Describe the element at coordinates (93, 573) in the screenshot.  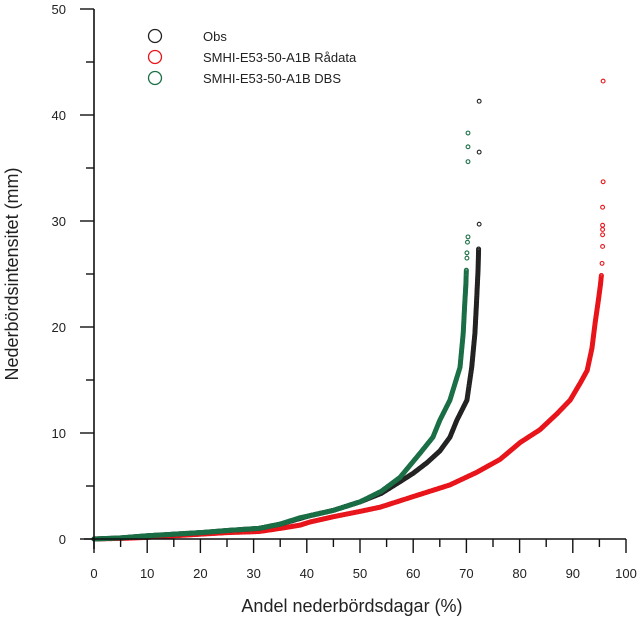
I see `x-tick-label: 0` at that location.